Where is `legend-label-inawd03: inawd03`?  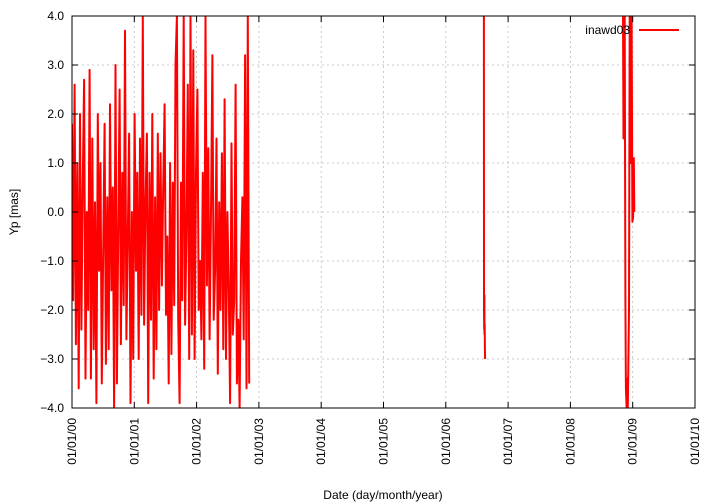 legend-label-inawd03: inawd03 is located at coordinates (607, 30).